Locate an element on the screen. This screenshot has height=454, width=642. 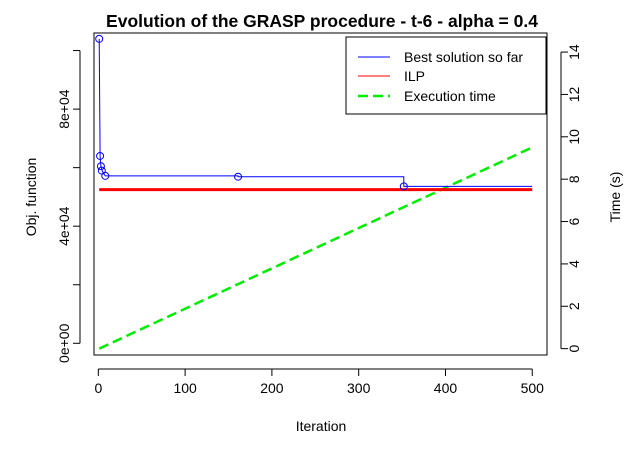
legend-label-time: Execution time is located at coordinates (450, 96).